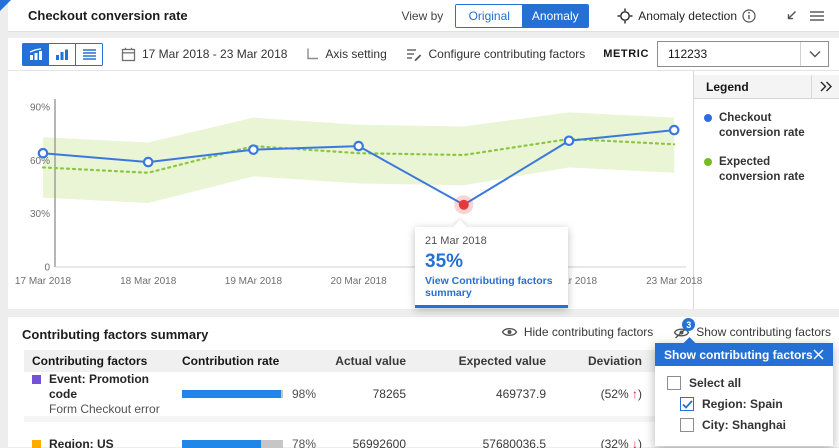  I want to click on view-original-button: Original, so click(489, 15).